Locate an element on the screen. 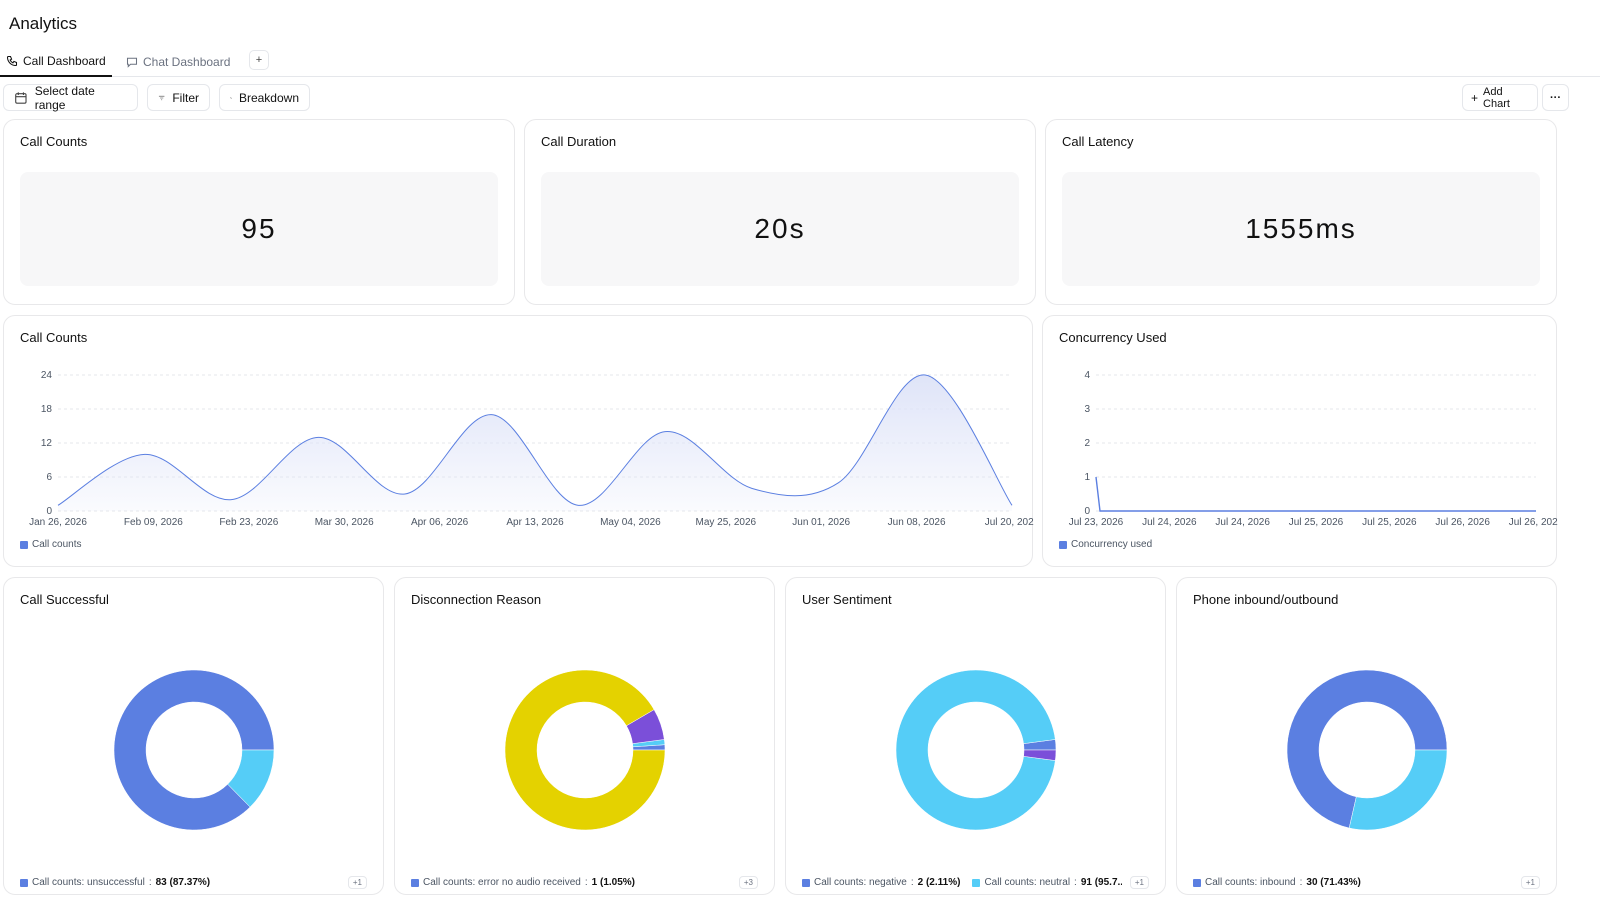 The image size is (1600, 900). date-range-button: Select date range is located at coordinates (70, 97).